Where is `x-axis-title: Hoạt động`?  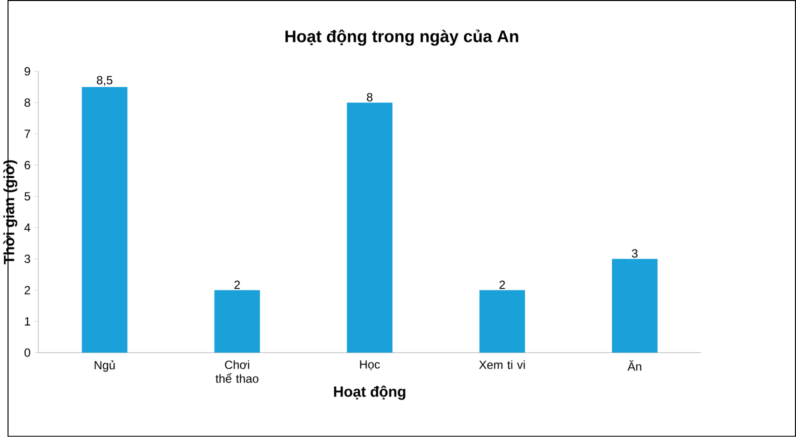
x-axis-title: Hoạt động is located at coordinates (370, 393).